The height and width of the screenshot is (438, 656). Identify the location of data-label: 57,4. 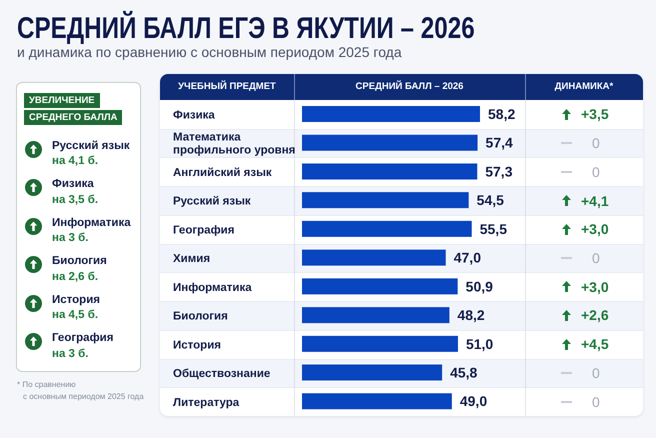
(500, 142).